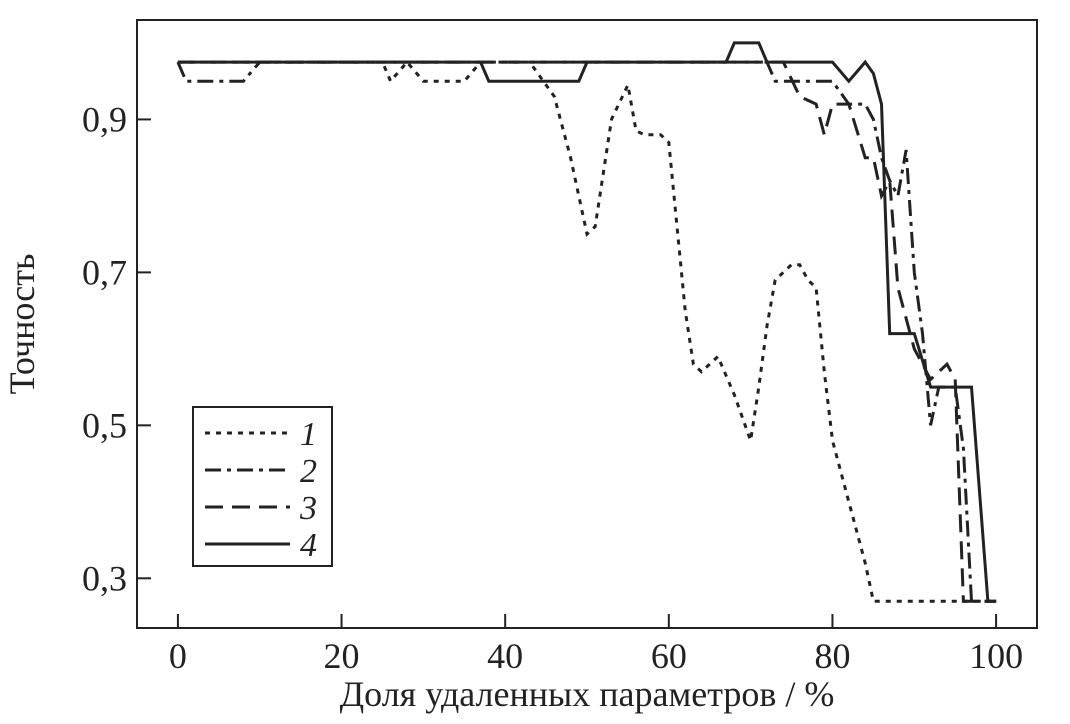  Describe the element at coordinates (669, 656) in the screenshot. I see `x-tick-label: 60` at that location.